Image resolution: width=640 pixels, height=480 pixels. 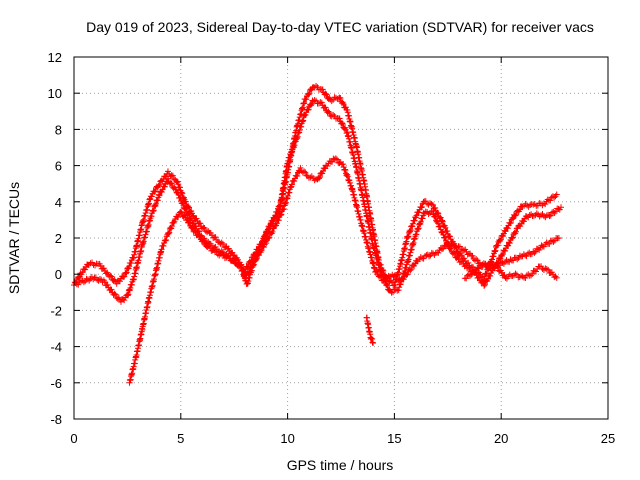 What do you see at coordinates (287, 438) in the screenshot?
I see `x-tick-label: 10` at bounding box center [287, 438].